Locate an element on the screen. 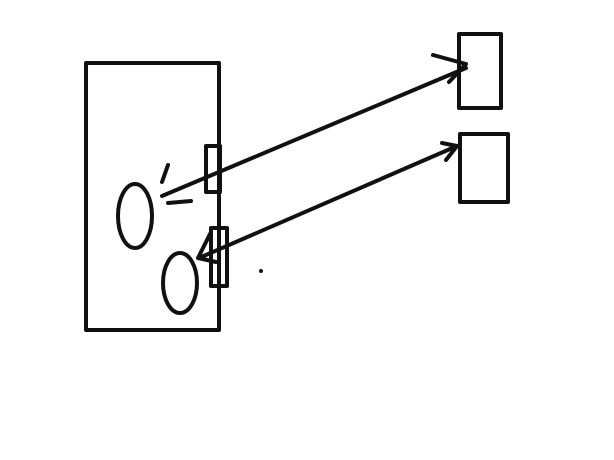  device-box is located at coordinates (152, 196).